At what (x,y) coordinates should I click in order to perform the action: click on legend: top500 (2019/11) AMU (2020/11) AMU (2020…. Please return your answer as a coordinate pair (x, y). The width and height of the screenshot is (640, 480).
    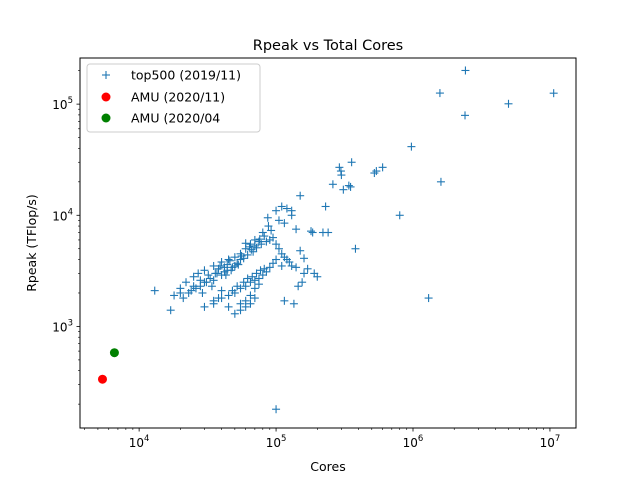
    Looking at the image, I should click on (173, 98).